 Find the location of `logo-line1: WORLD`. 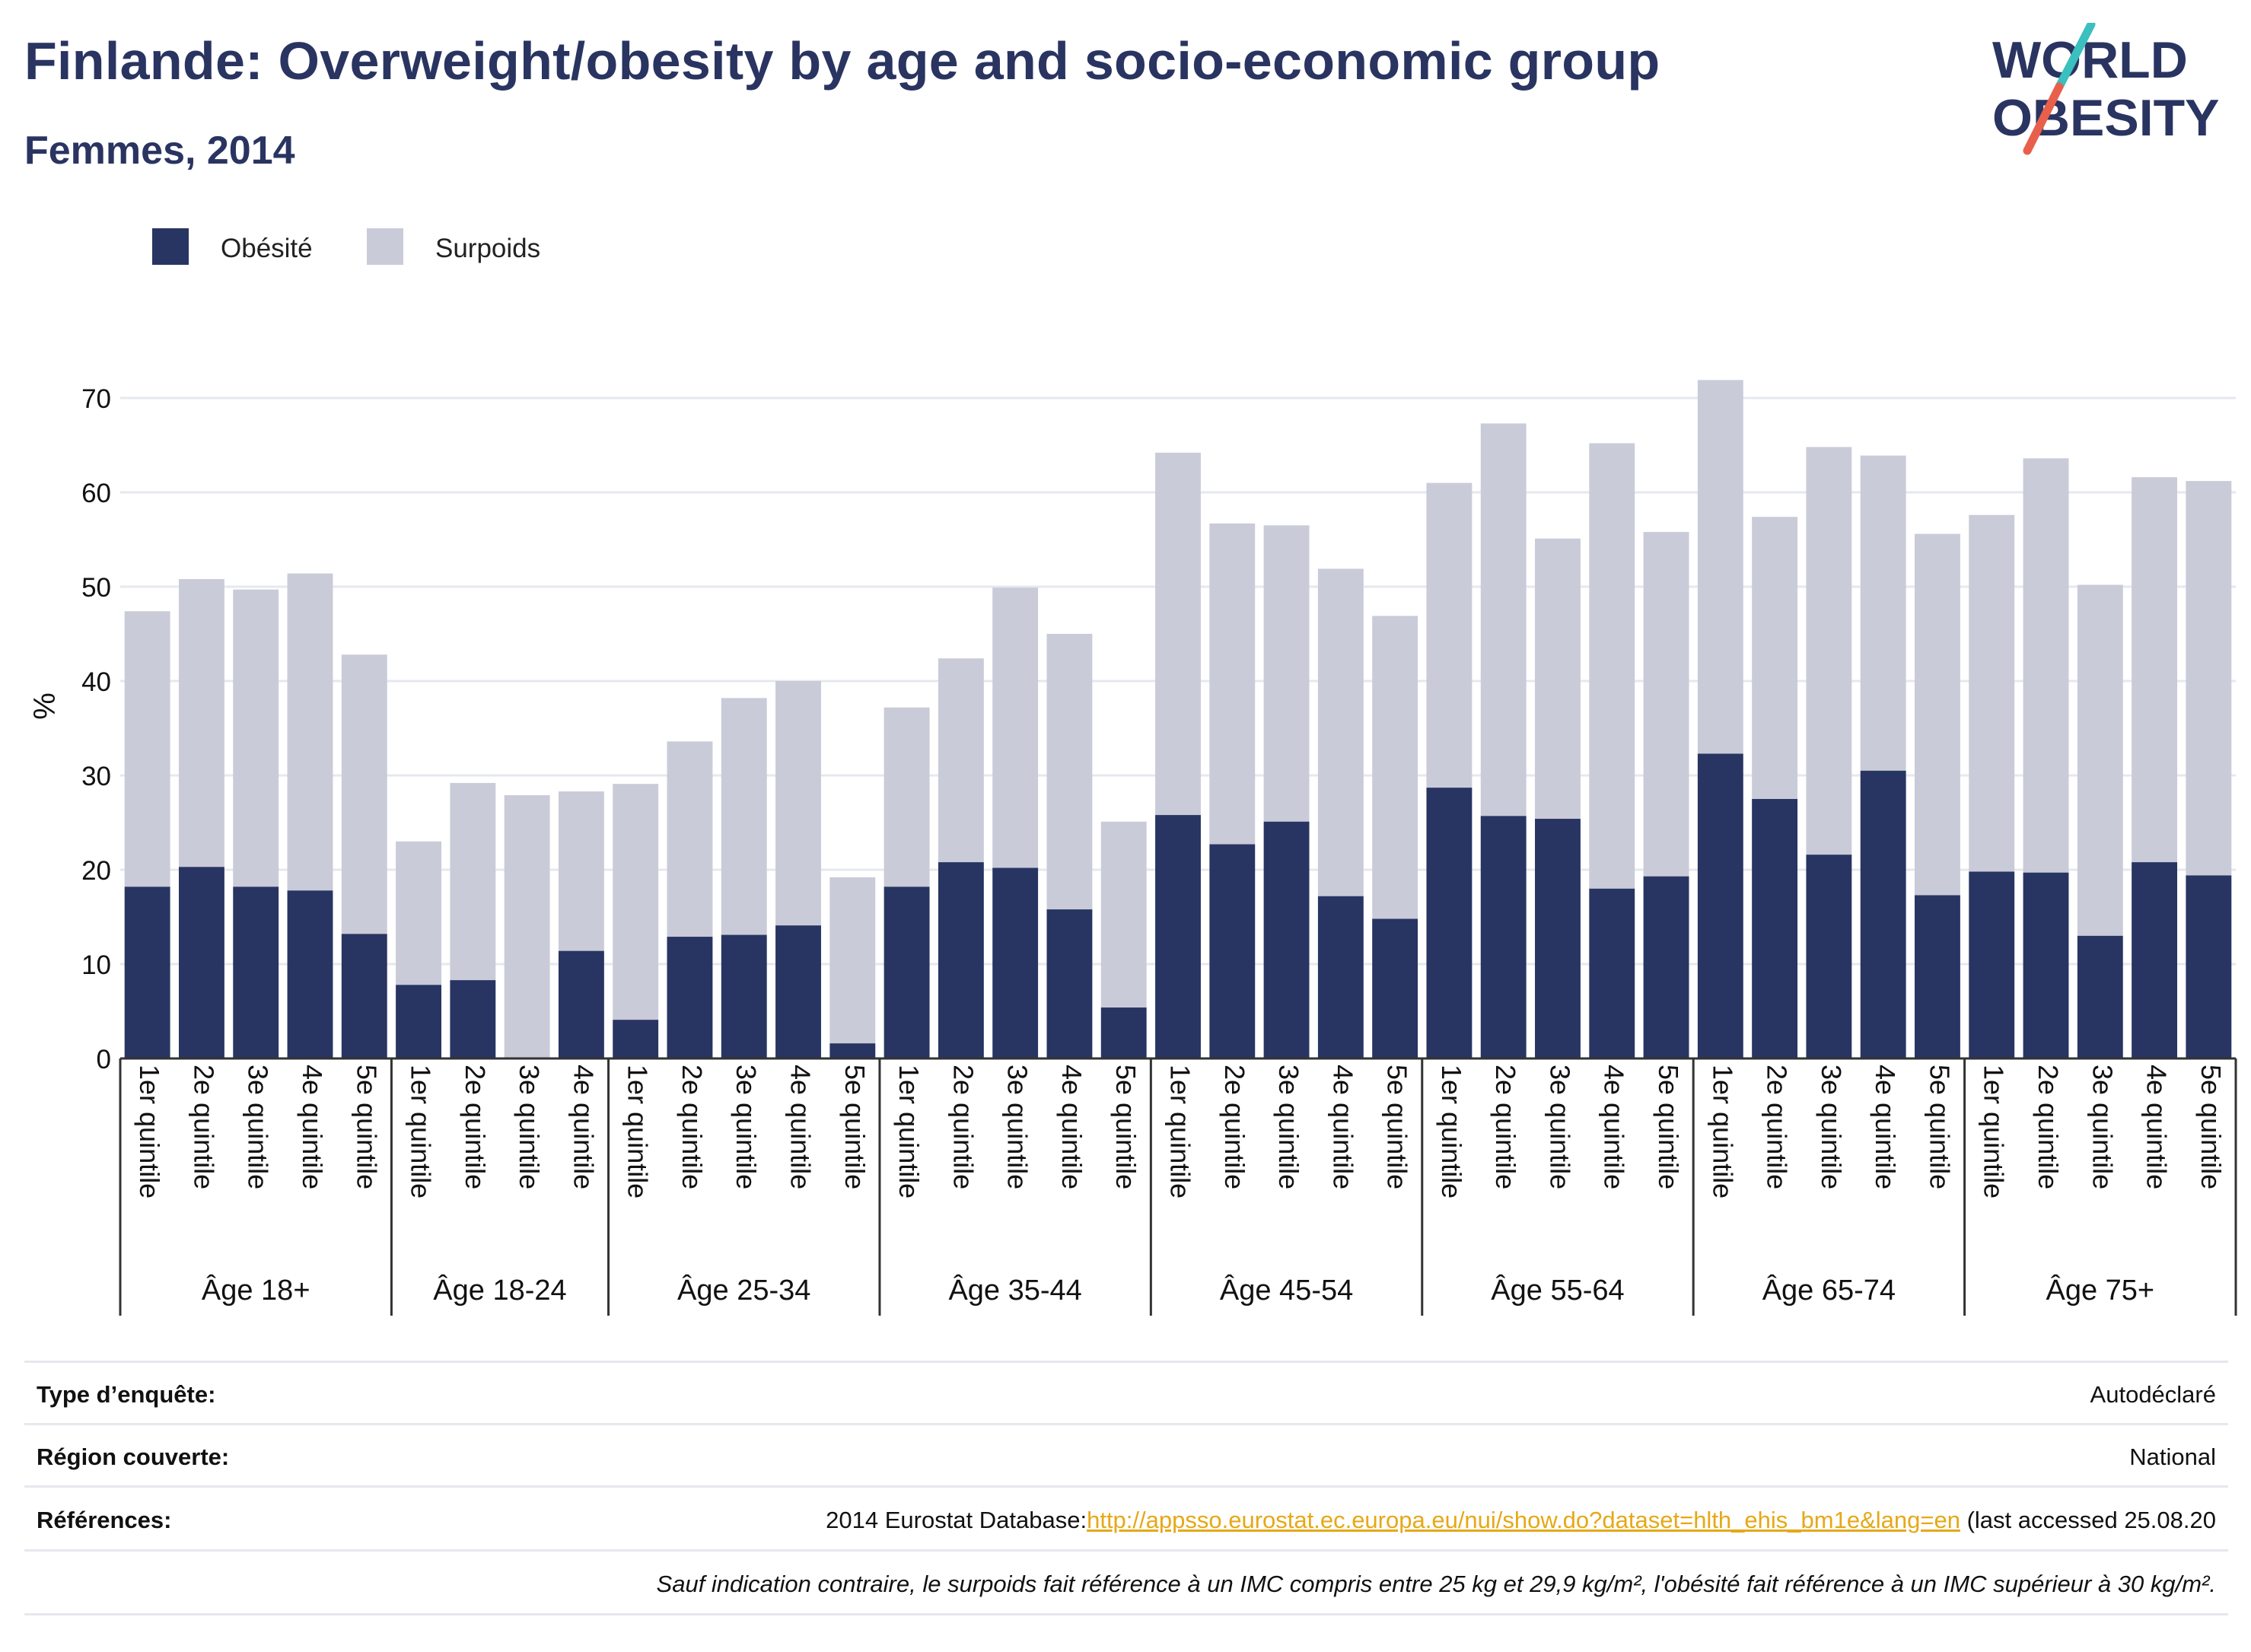

logo-line1: WORLD is located at coordinates (2090, 60).